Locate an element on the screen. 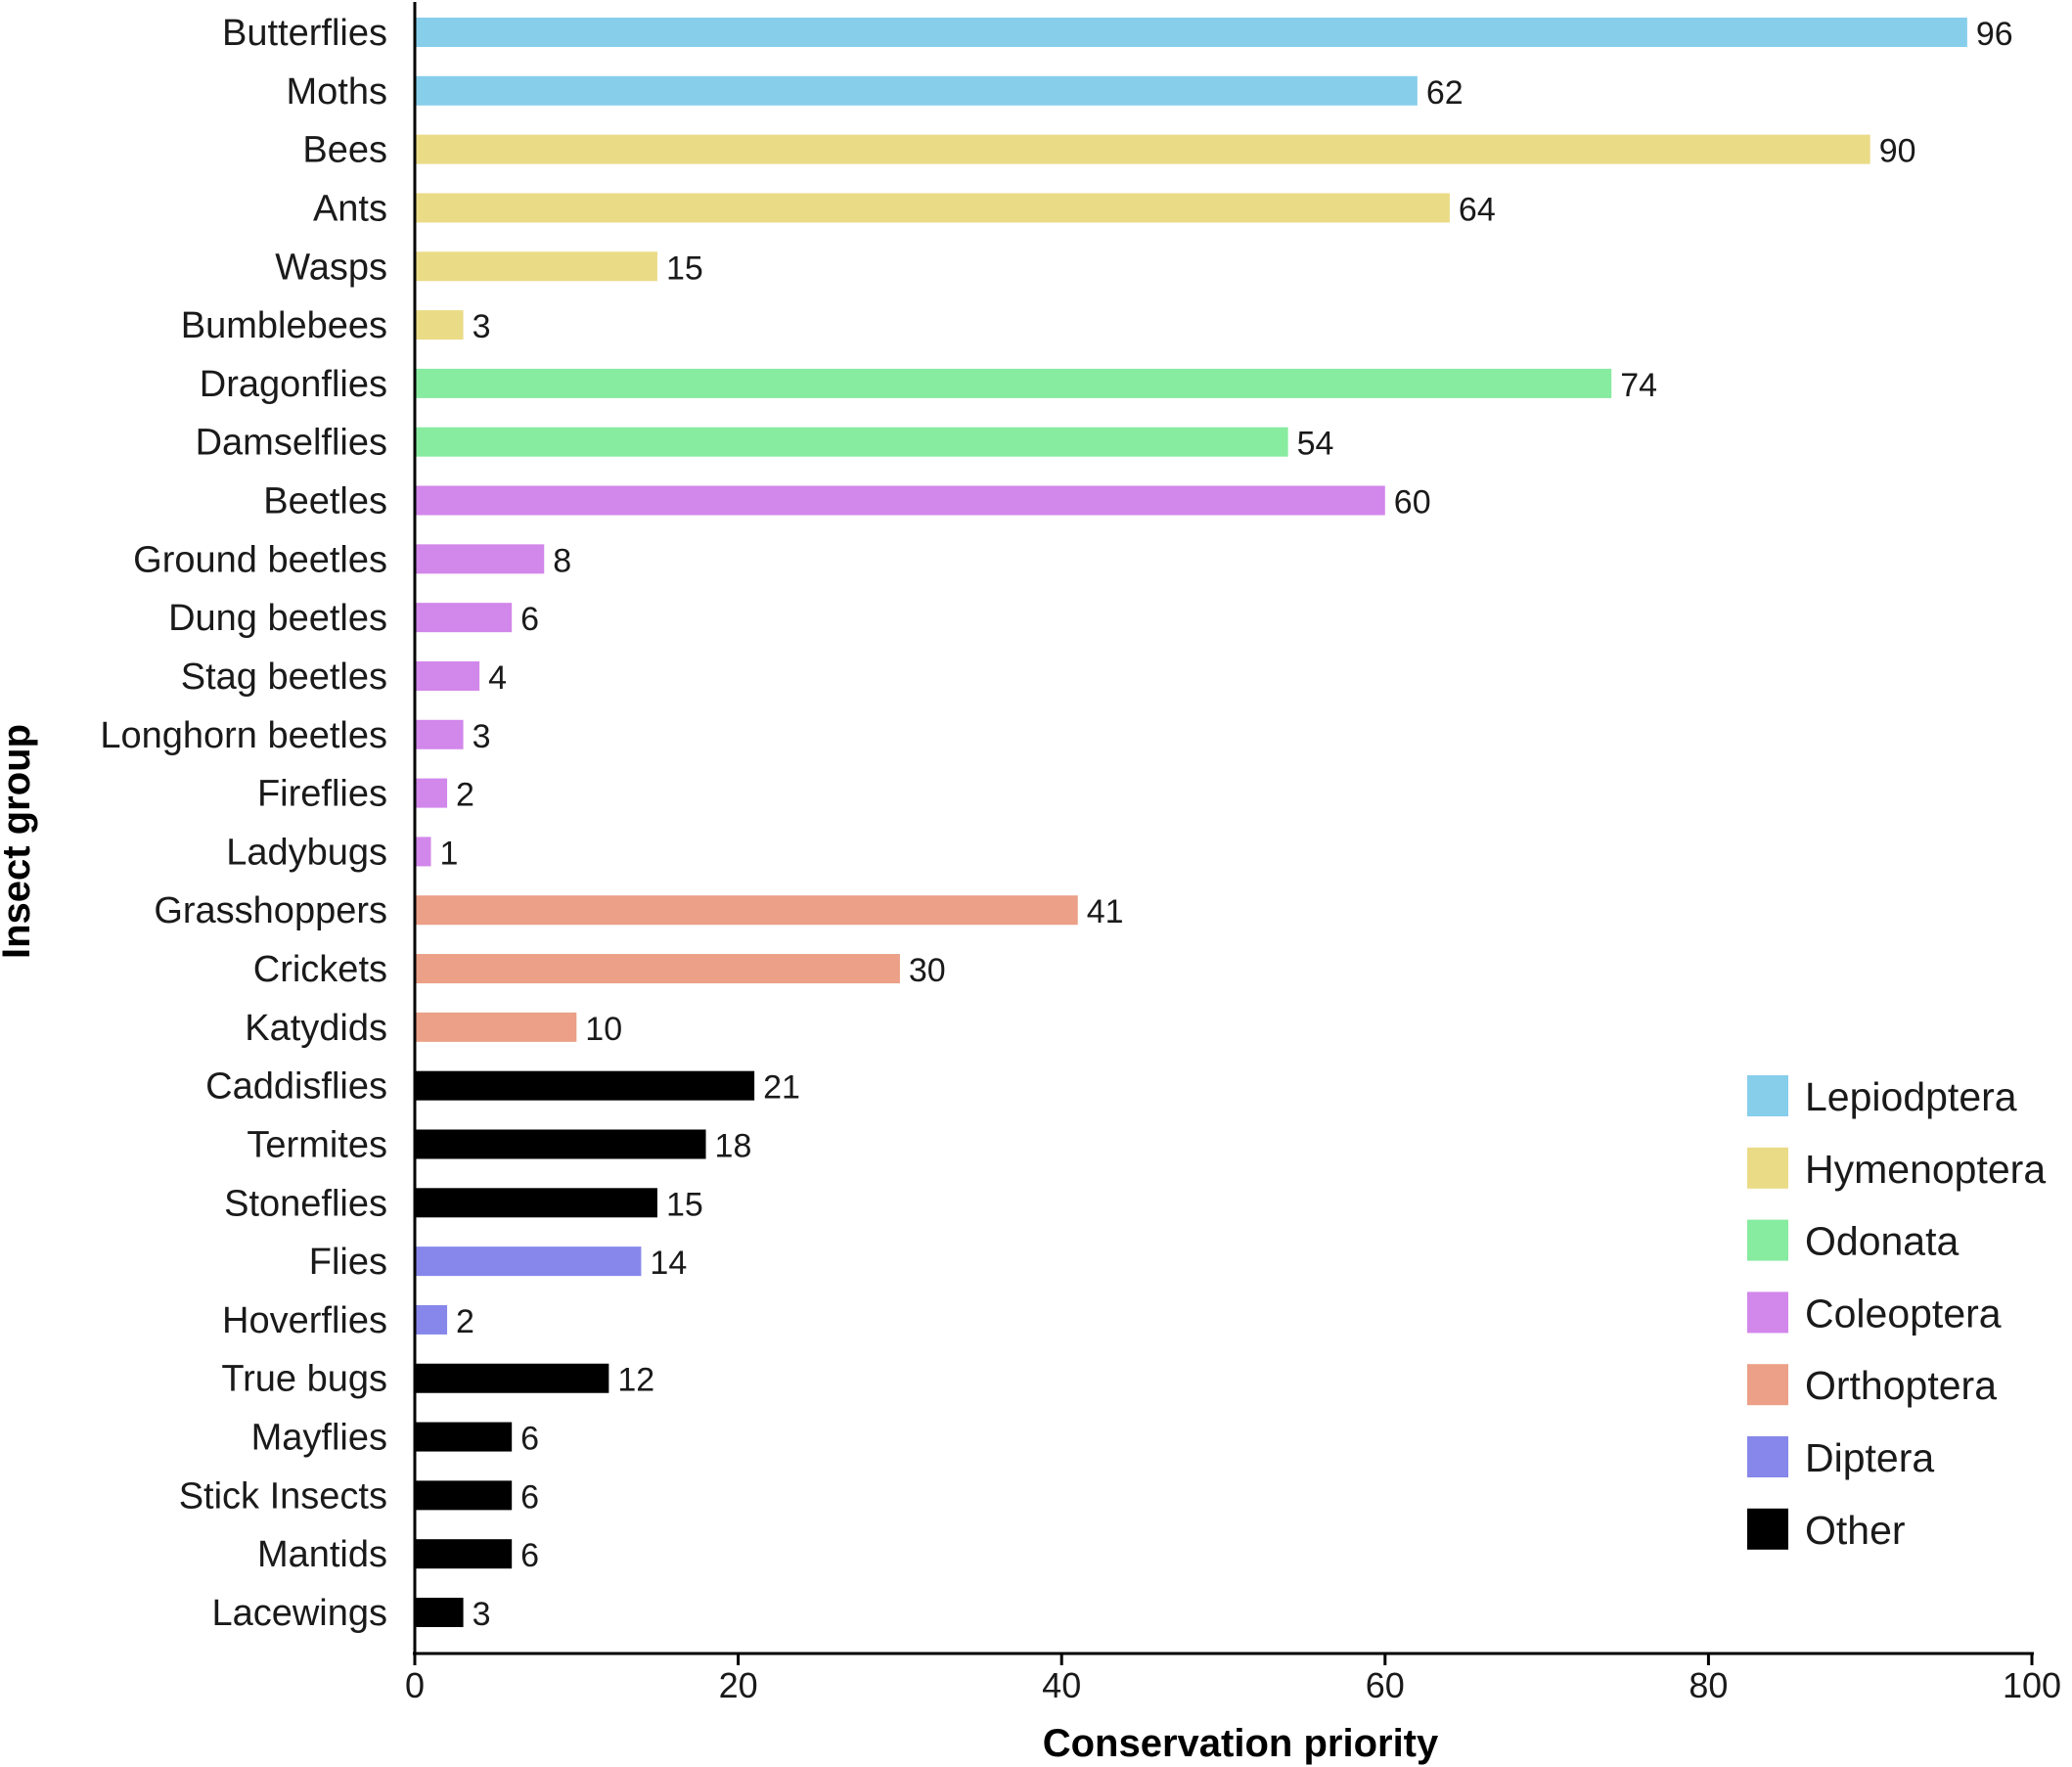 The height and width of the screenshot is (1767, 2072). category-label: Lacewings is located at coordinates (299, 1614).